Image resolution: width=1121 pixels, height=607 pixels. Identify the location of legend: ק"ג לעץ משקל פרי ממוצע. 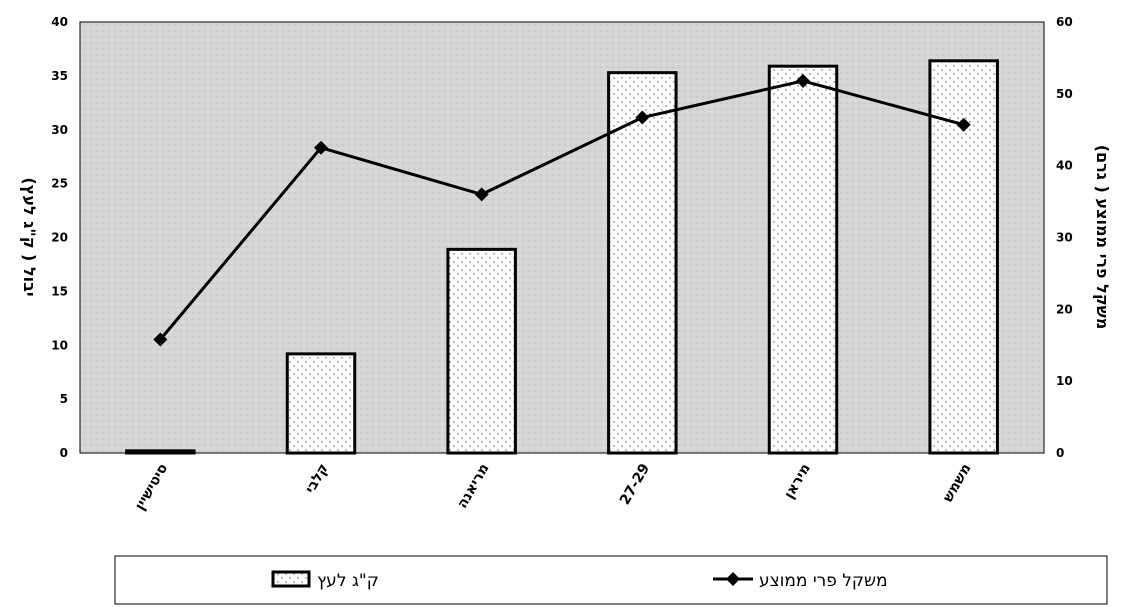
(611, 580).